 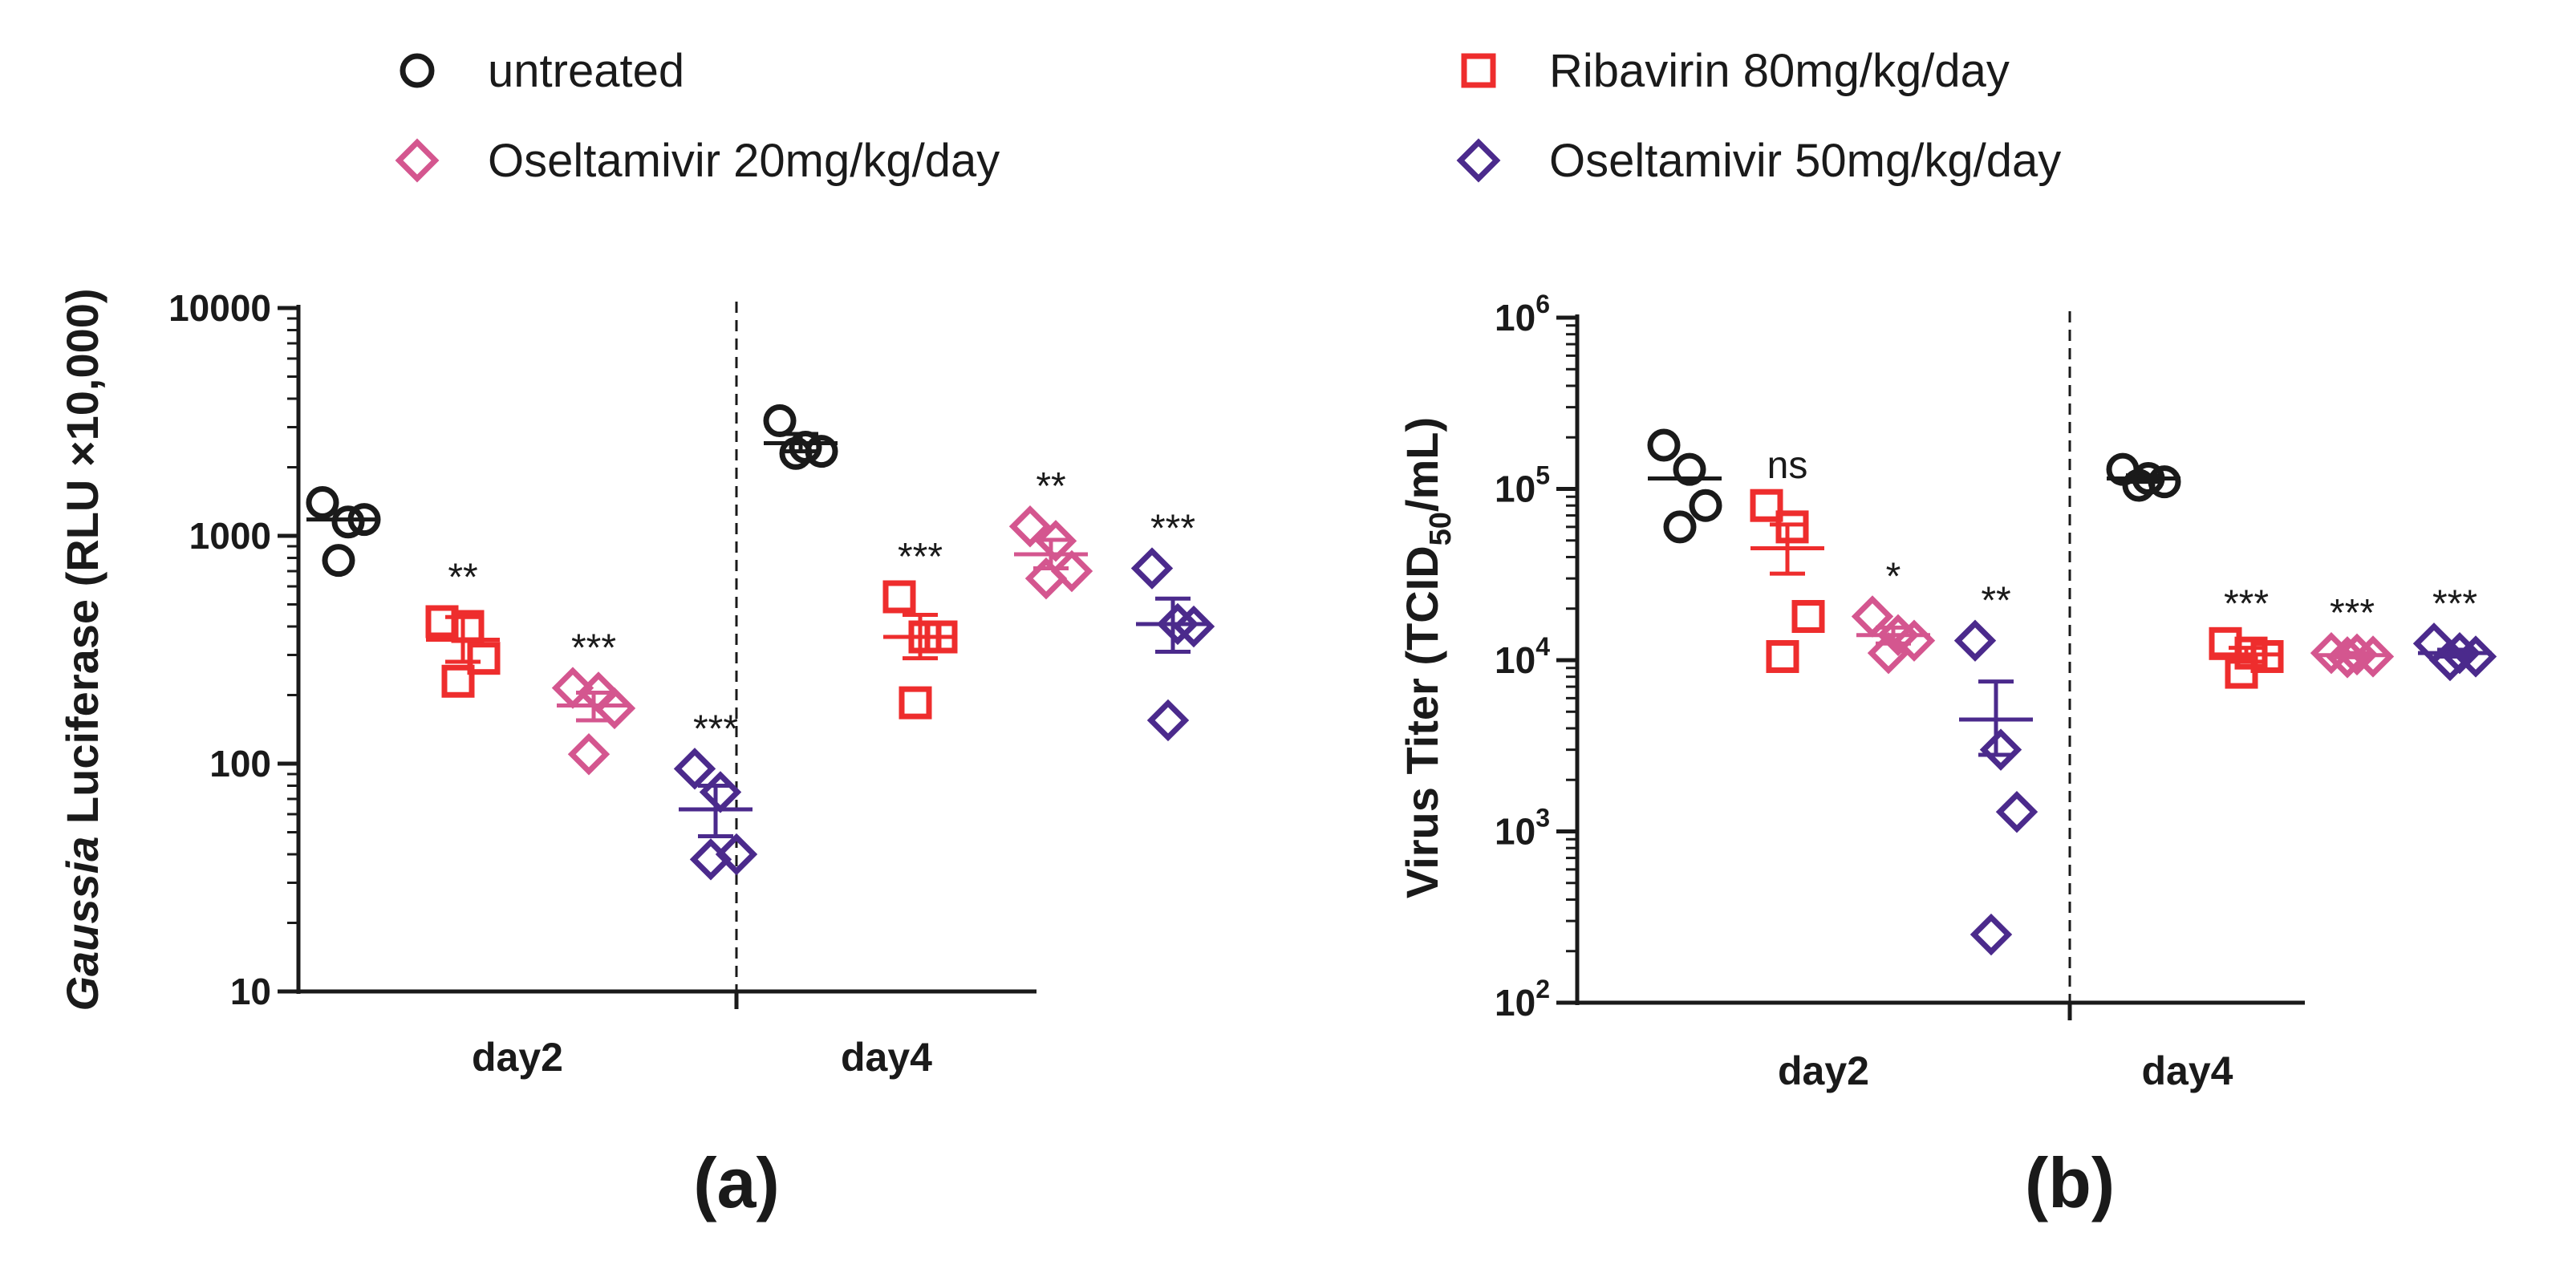 I want to click on legend-entry: Oseltamivir 20mg/kg/day, so click(x=697, y=161).